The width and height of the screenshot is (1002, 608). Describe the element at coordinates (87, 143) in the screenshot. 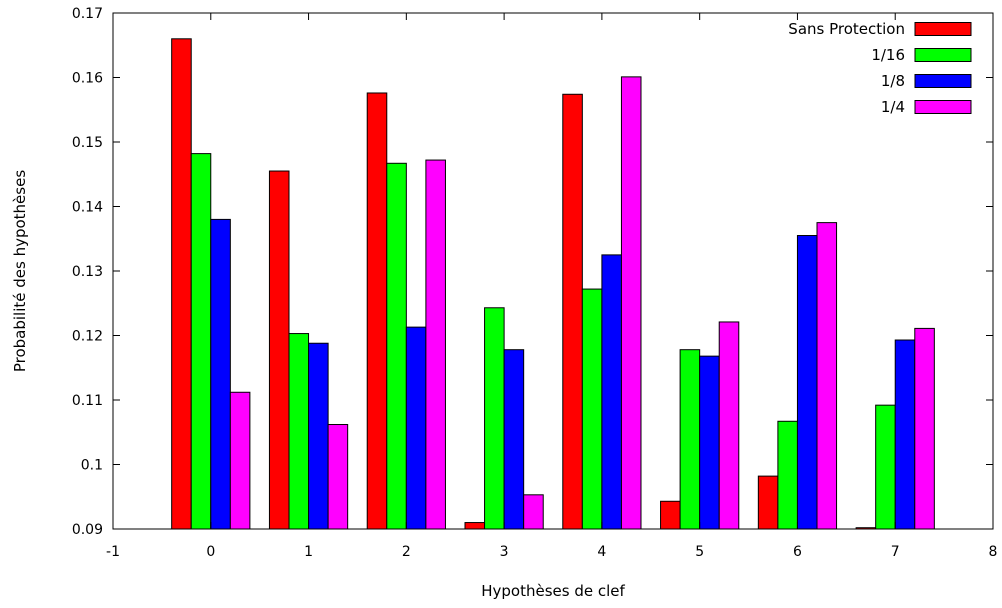

I see `y-tick-label: 0.15` at that location.